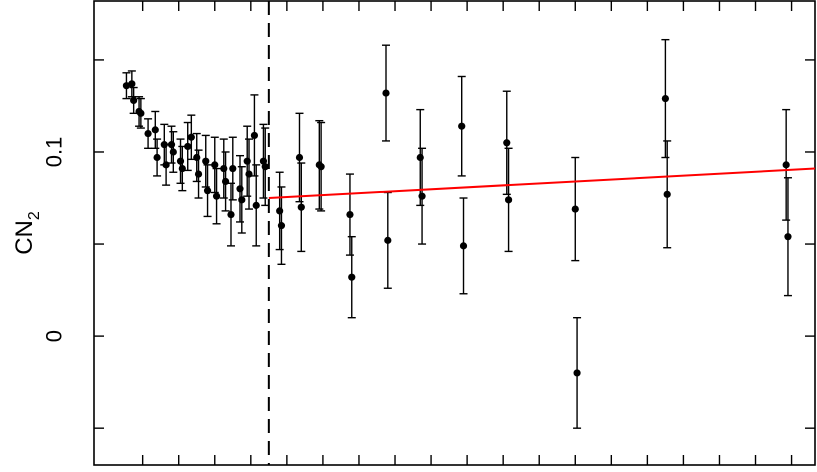 The height and width of the screenshot is (472, 817). Describe the element at coordinates (24, 237) in the screenshot. I see `y-axis-label-main: CN` at that location.